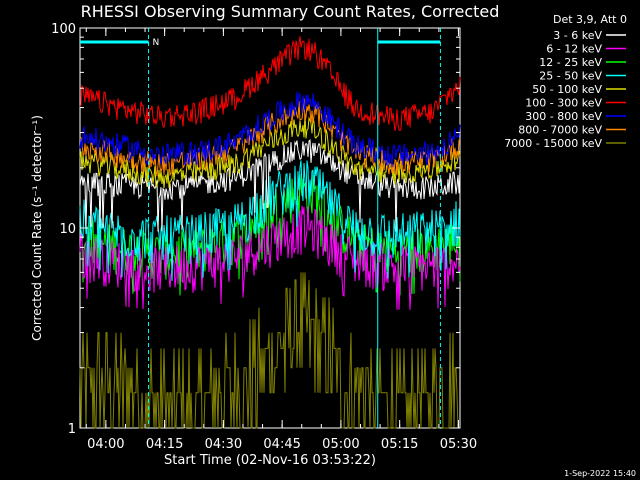  I want to click on series-800-7000-kev, so click(270, 137).